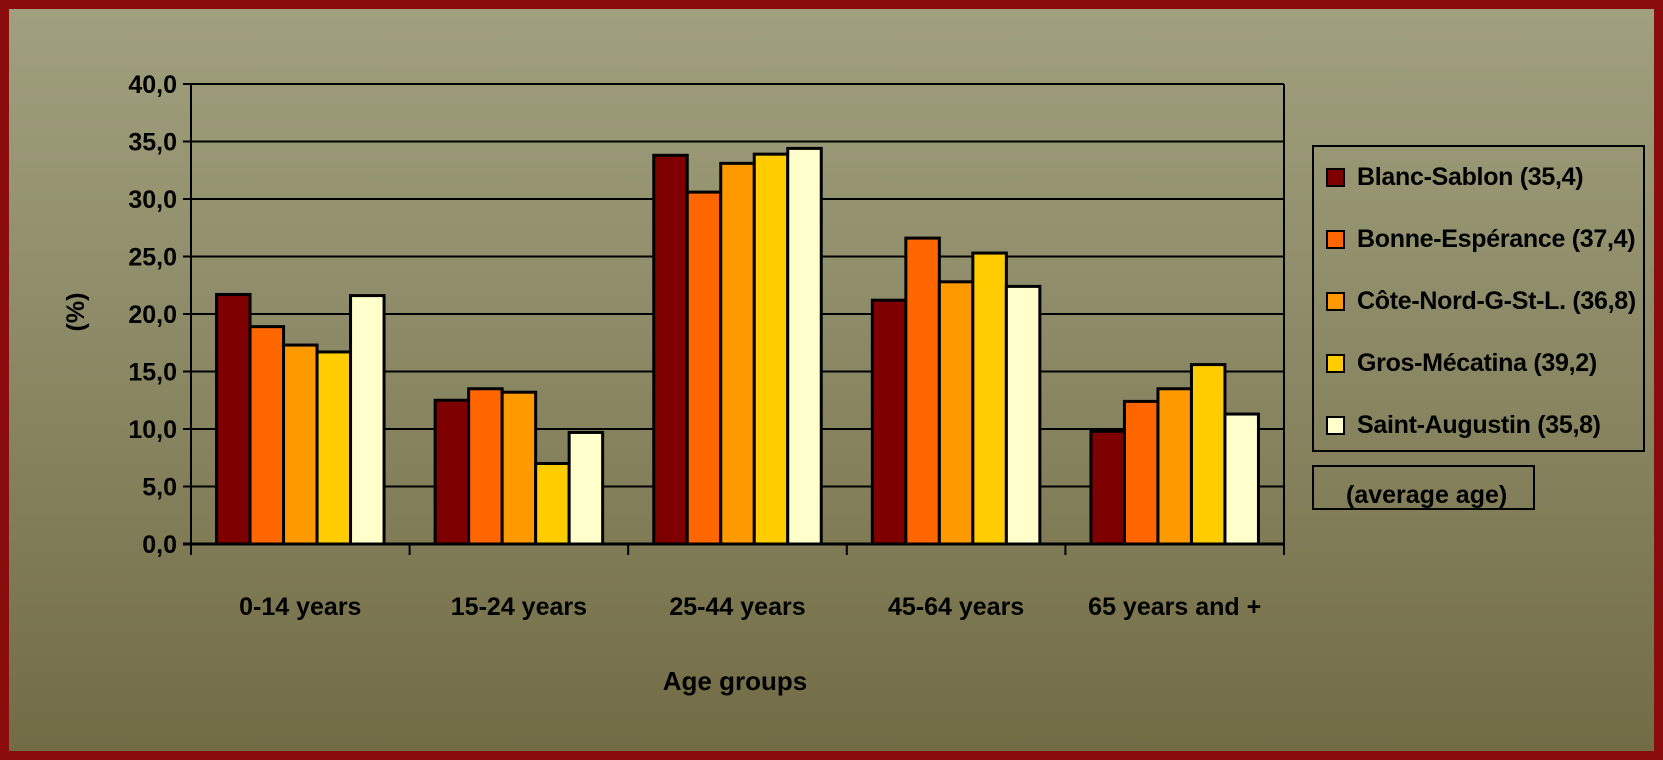  What do you see at coordinates (152, 315) in the screenshot?
I see `y-tick-label: 20,0` at bounding box center [152, 315].